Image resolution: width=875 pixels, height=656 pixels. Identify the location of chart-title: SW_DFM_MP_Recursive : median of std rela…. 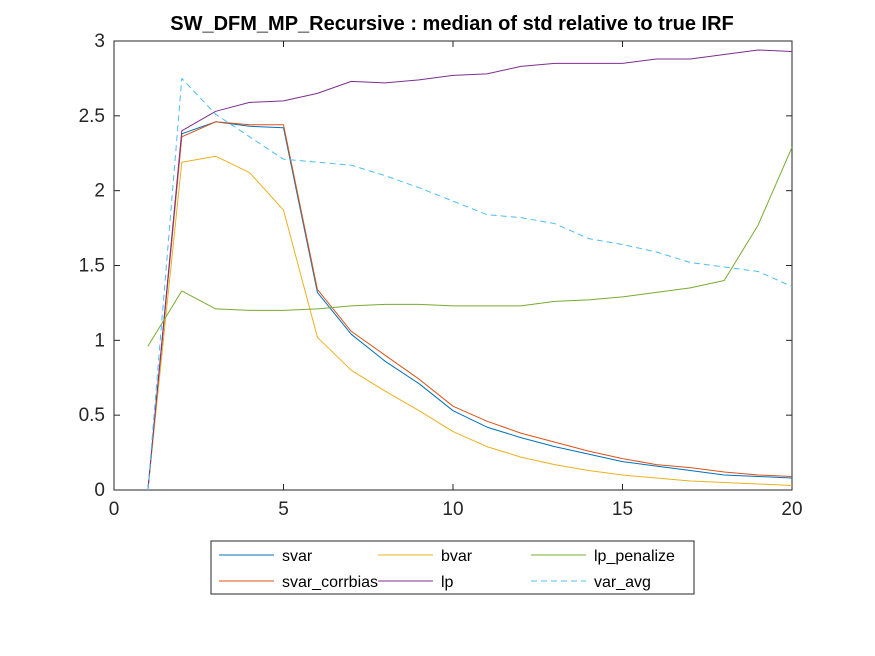
(451, 24).